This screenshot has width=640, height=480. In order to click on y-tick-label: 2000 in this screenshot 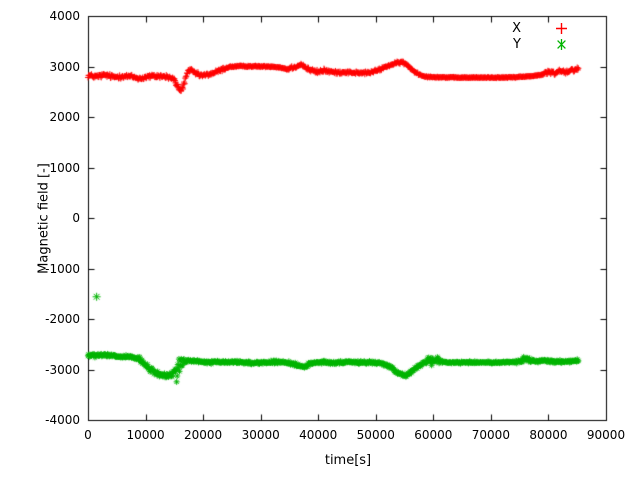, I will do `click(64, 117)`.